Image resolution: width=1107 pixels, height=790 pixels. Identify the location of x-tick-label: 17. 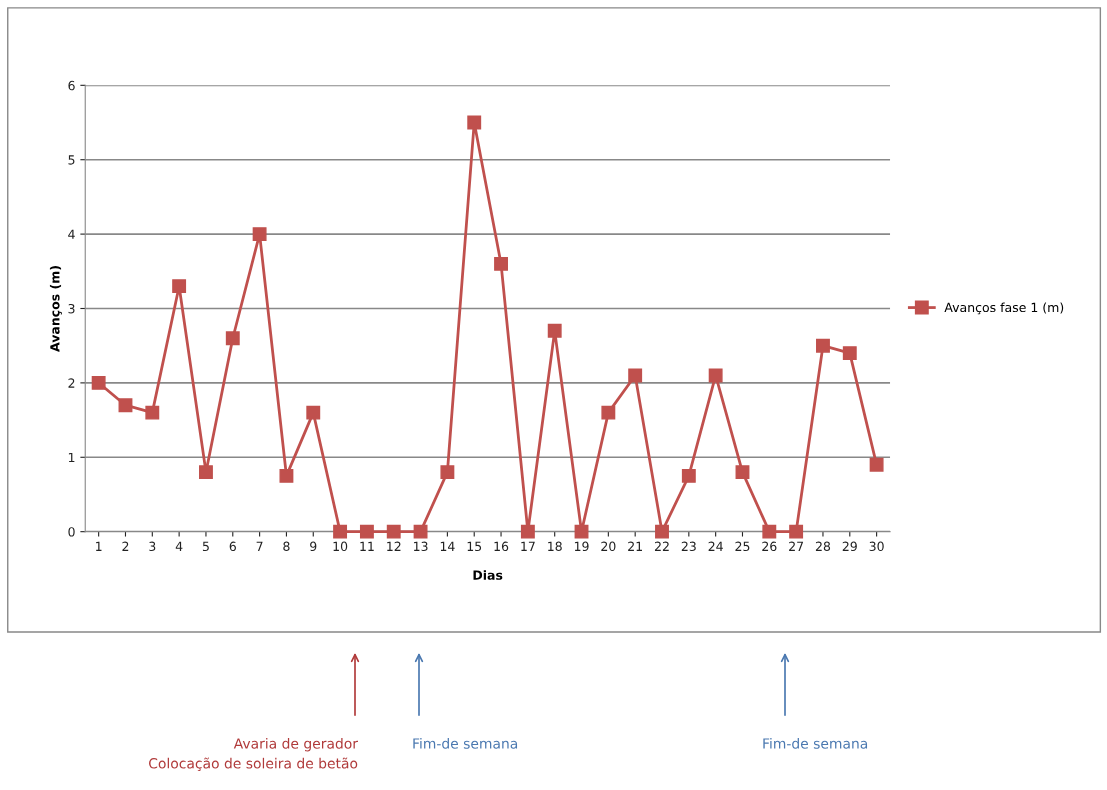
(528, 546).